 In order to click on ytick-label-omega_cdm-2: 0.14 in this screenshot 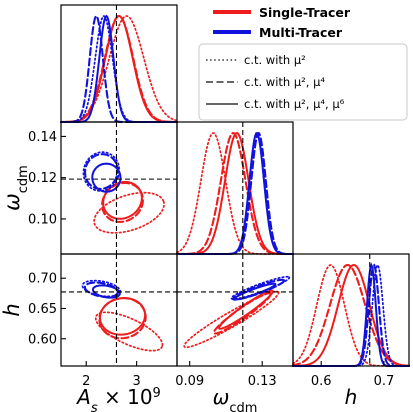, I will do `click(42, 137)`.